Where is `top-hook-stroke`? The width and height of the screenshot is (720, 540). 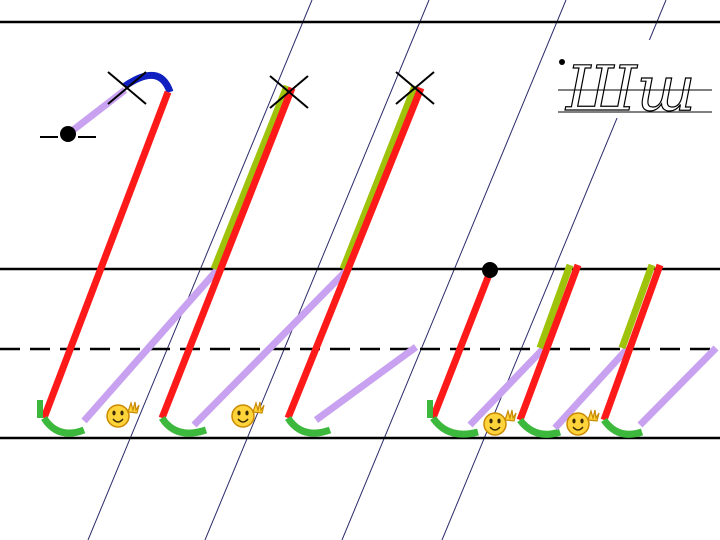
top-hook-stroke is located at coordinates (148, 82).